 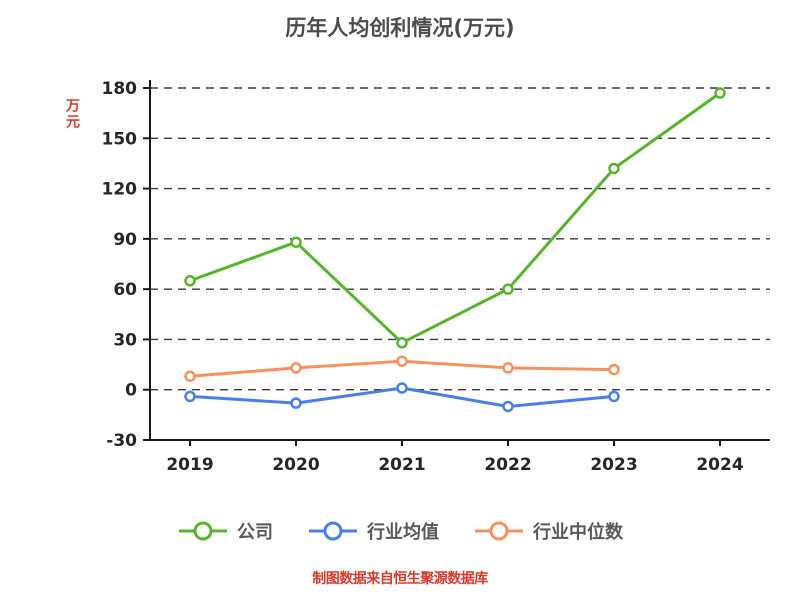 What do you see at coordinates (507, 465) in the screenshot?
I see `x-tick-label: 2022` at bounding box center [507, 465].